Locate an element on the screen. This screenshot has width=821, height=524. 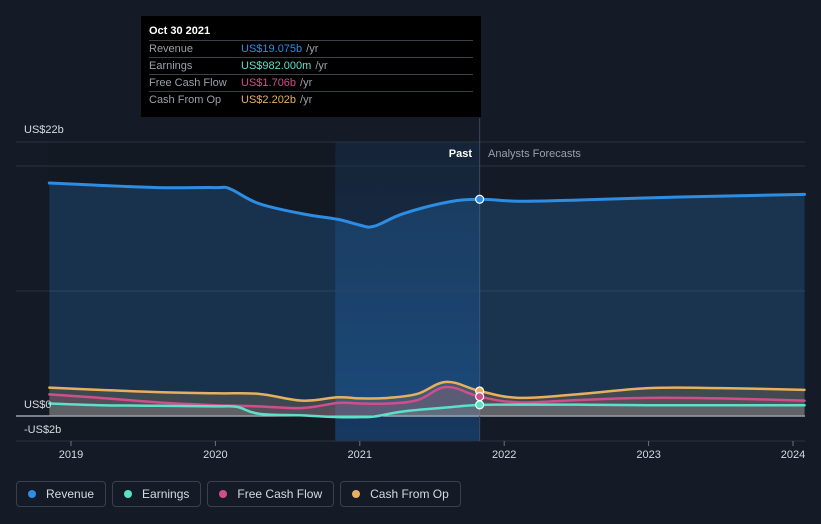
tooltip-row-cash-from-op: Cash From Op US$2.202b /yr is located at coordinates (311, 99).